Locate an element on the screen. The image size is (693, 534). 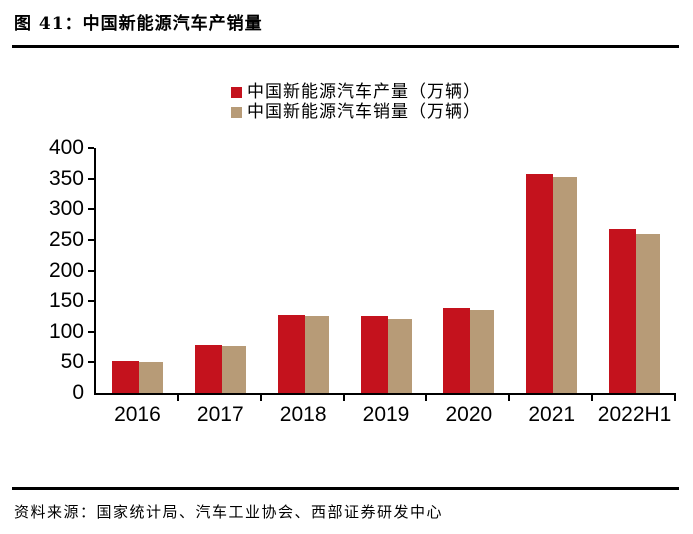
chart-legend: 中国新能源汽车产量（万辆） 中国新能源汽车销量（万辆） is located at coordinates (356, 102).